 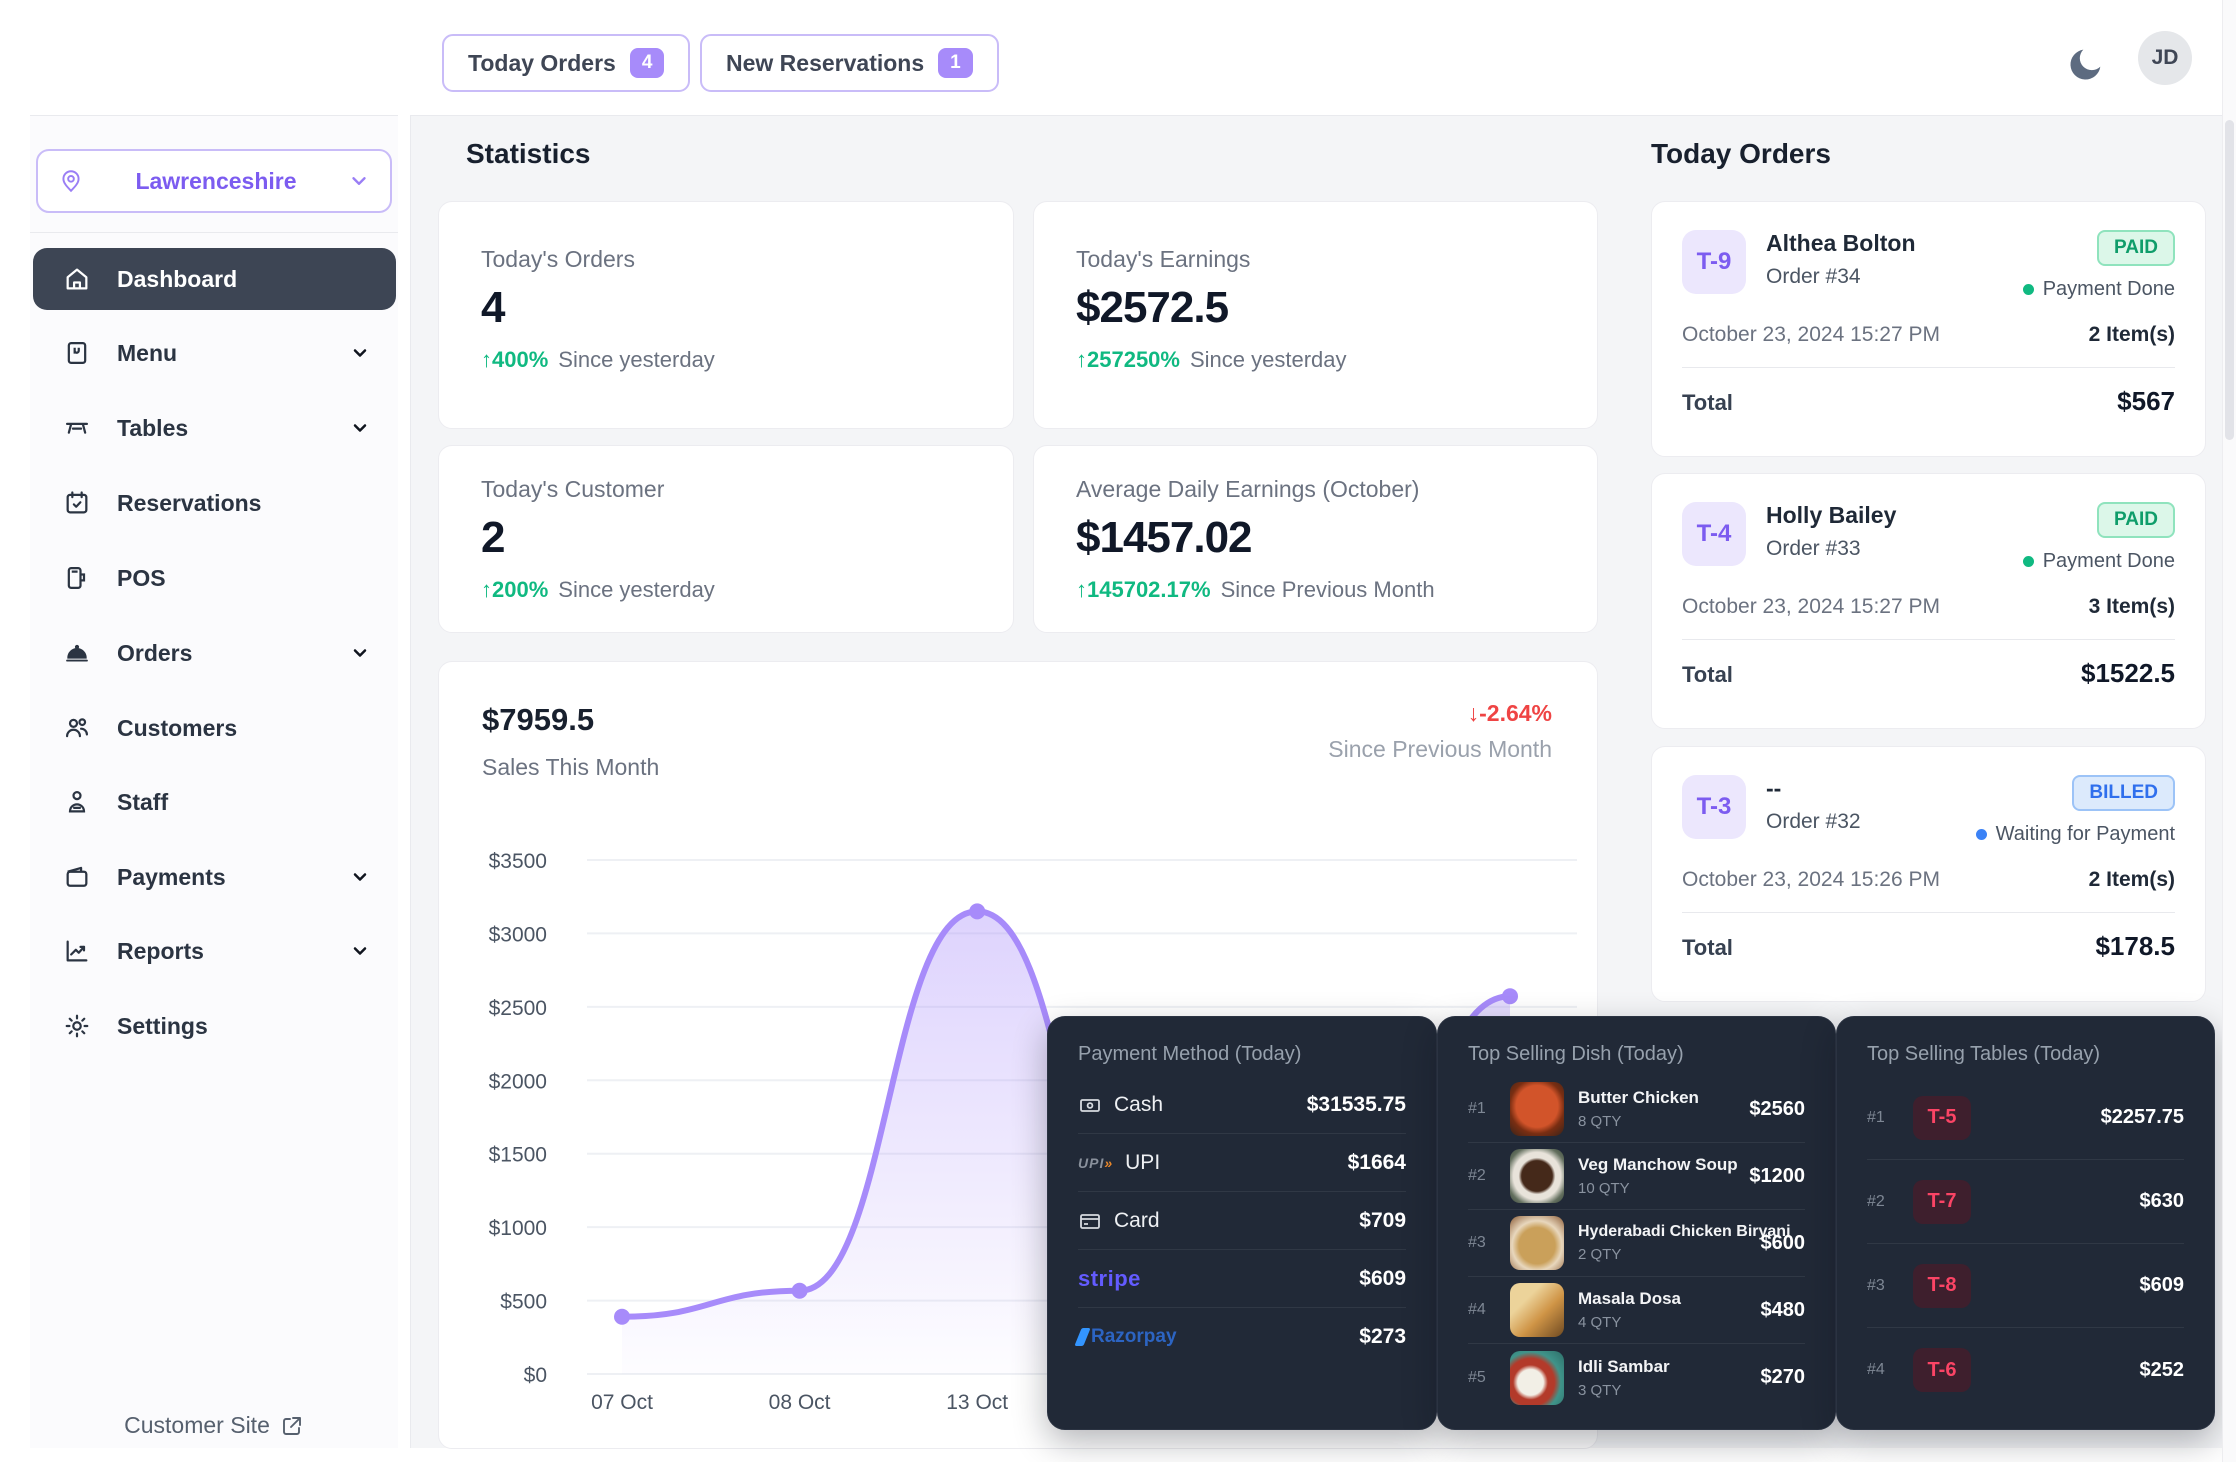 I want to click on customer-site-link: Customer Site, so click(x=214, y=1425).